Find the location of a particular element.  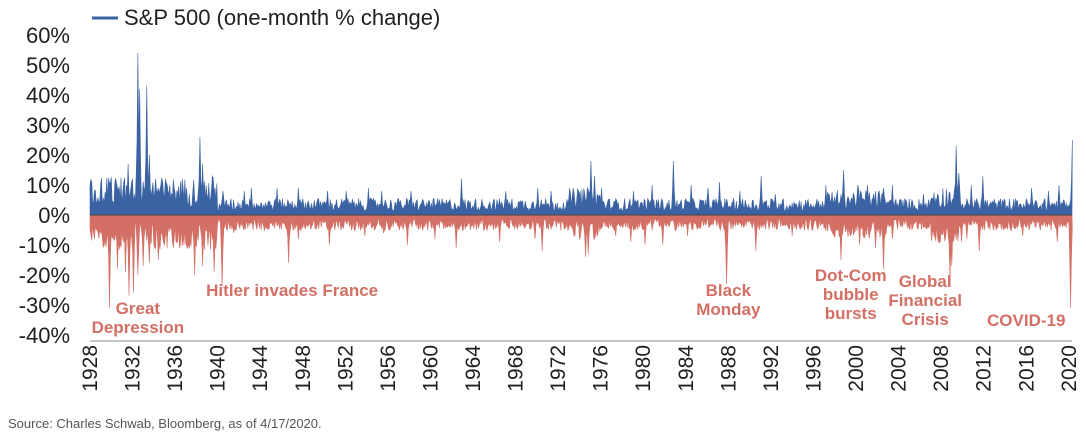

x-tick-label: 1960 is located at coordinates (430, 368).